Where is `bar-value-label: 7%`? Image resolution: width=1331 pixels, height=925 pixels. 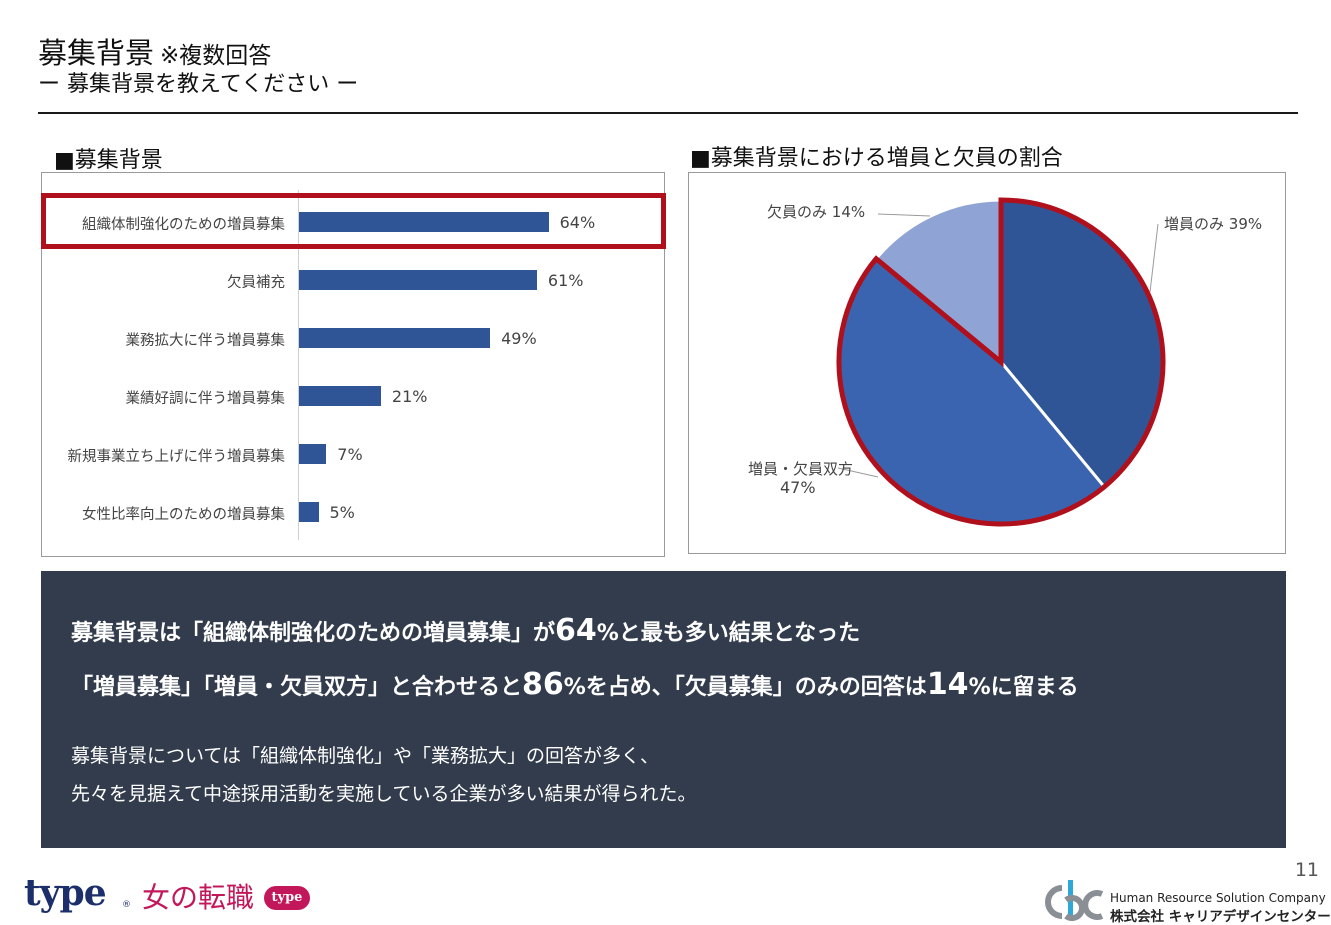 bar-value-label: 7% is located at coordinates (350, 454).